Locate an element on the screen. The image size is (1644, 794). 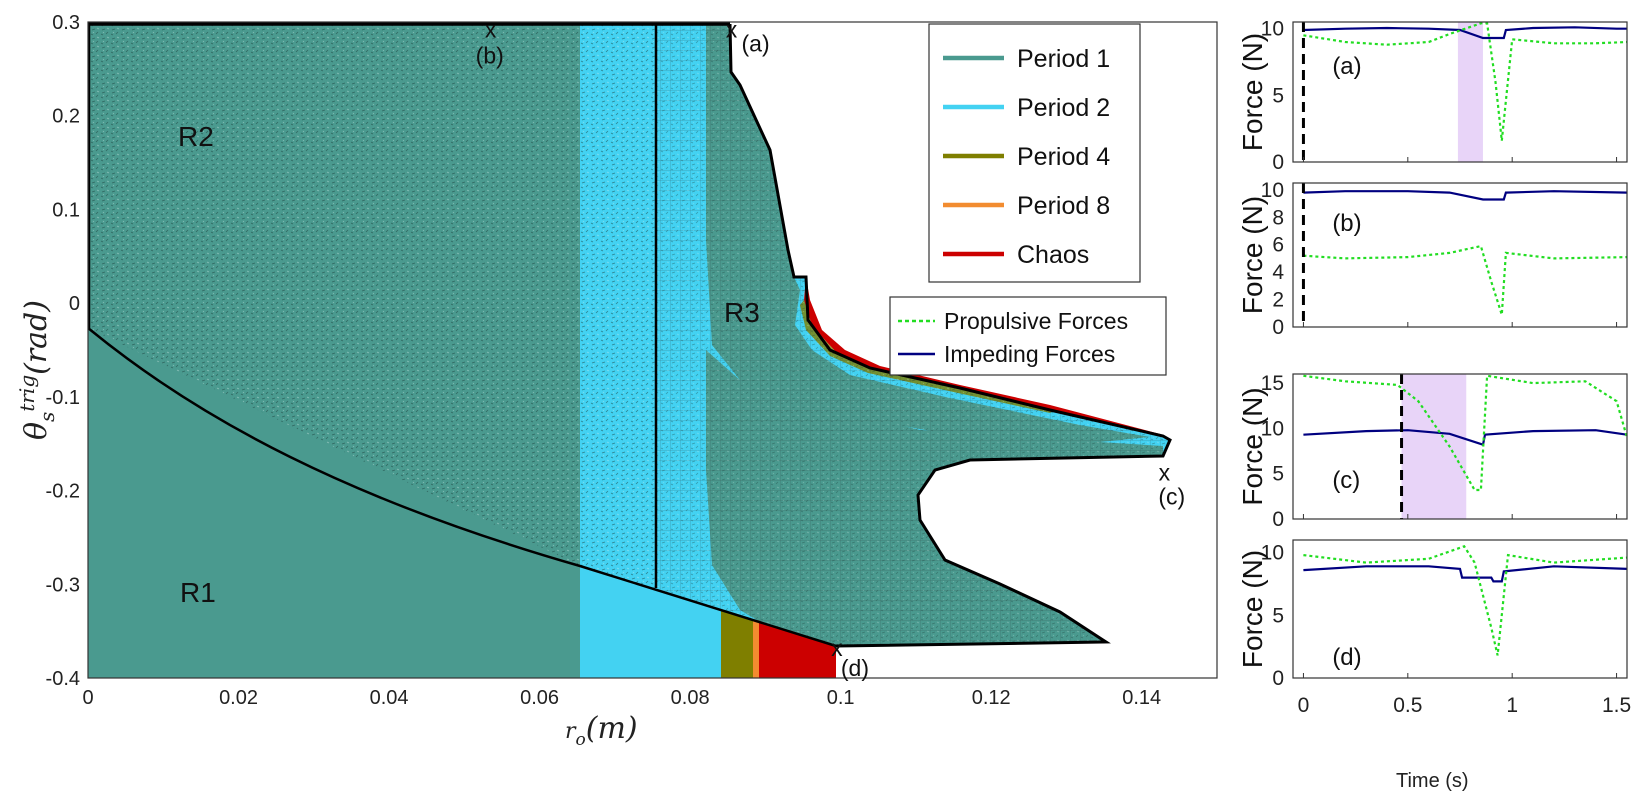
legend-label: Chaos is located at coordinates (1053, 255).